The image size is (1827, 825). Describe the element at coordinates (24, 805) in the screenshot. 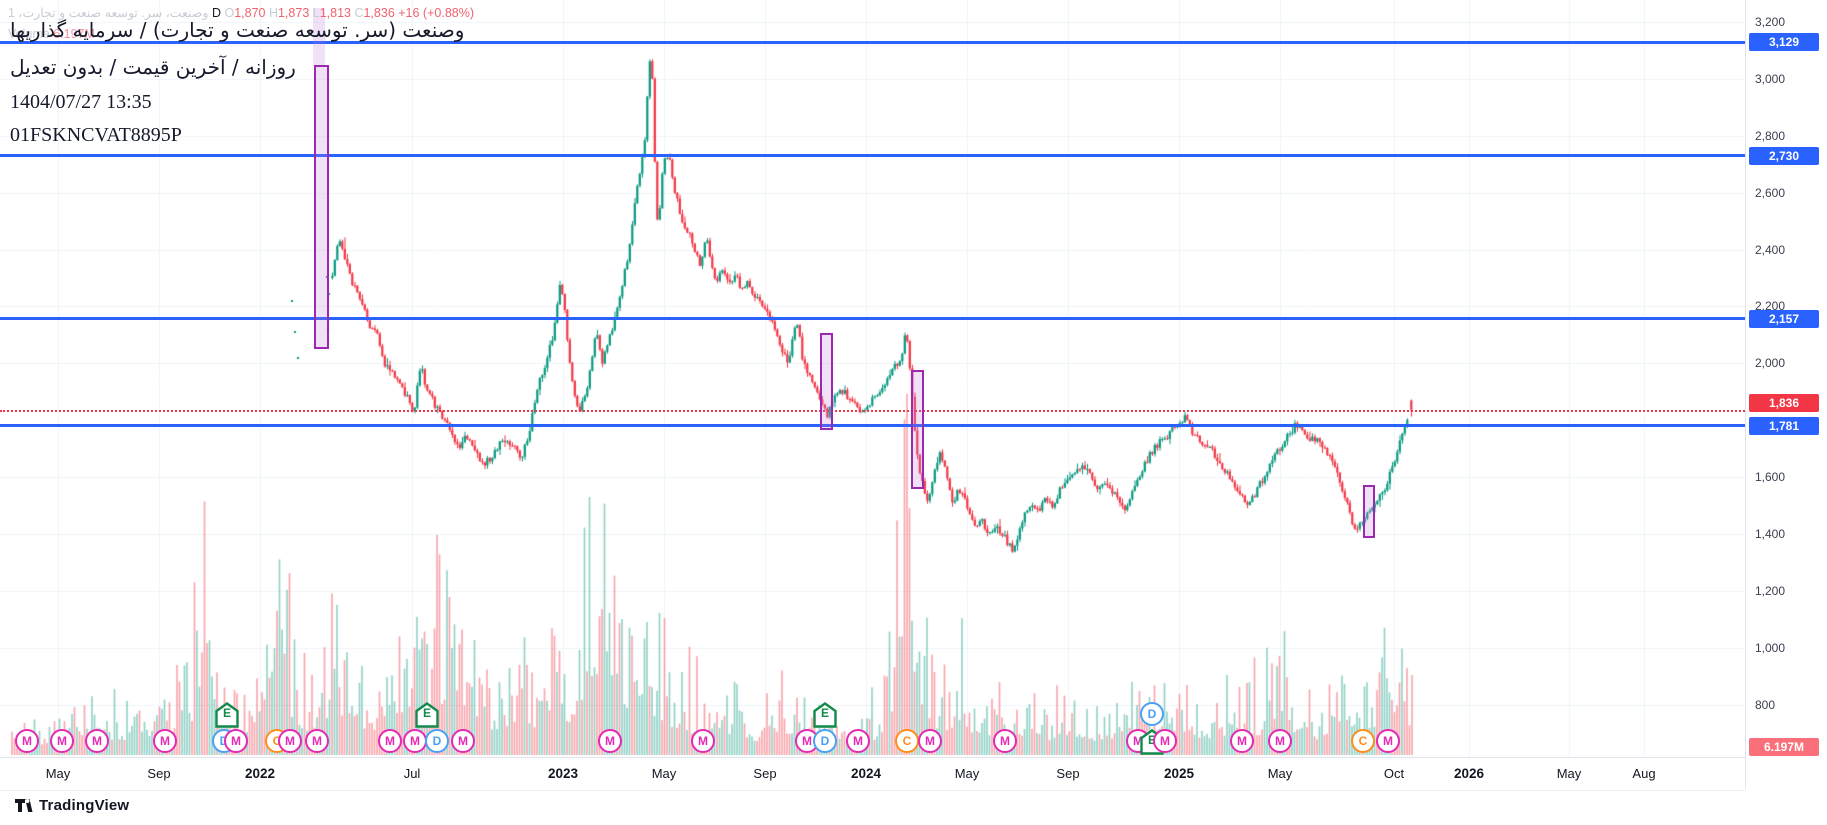

I see `tradingview-logo-icon` at that location.